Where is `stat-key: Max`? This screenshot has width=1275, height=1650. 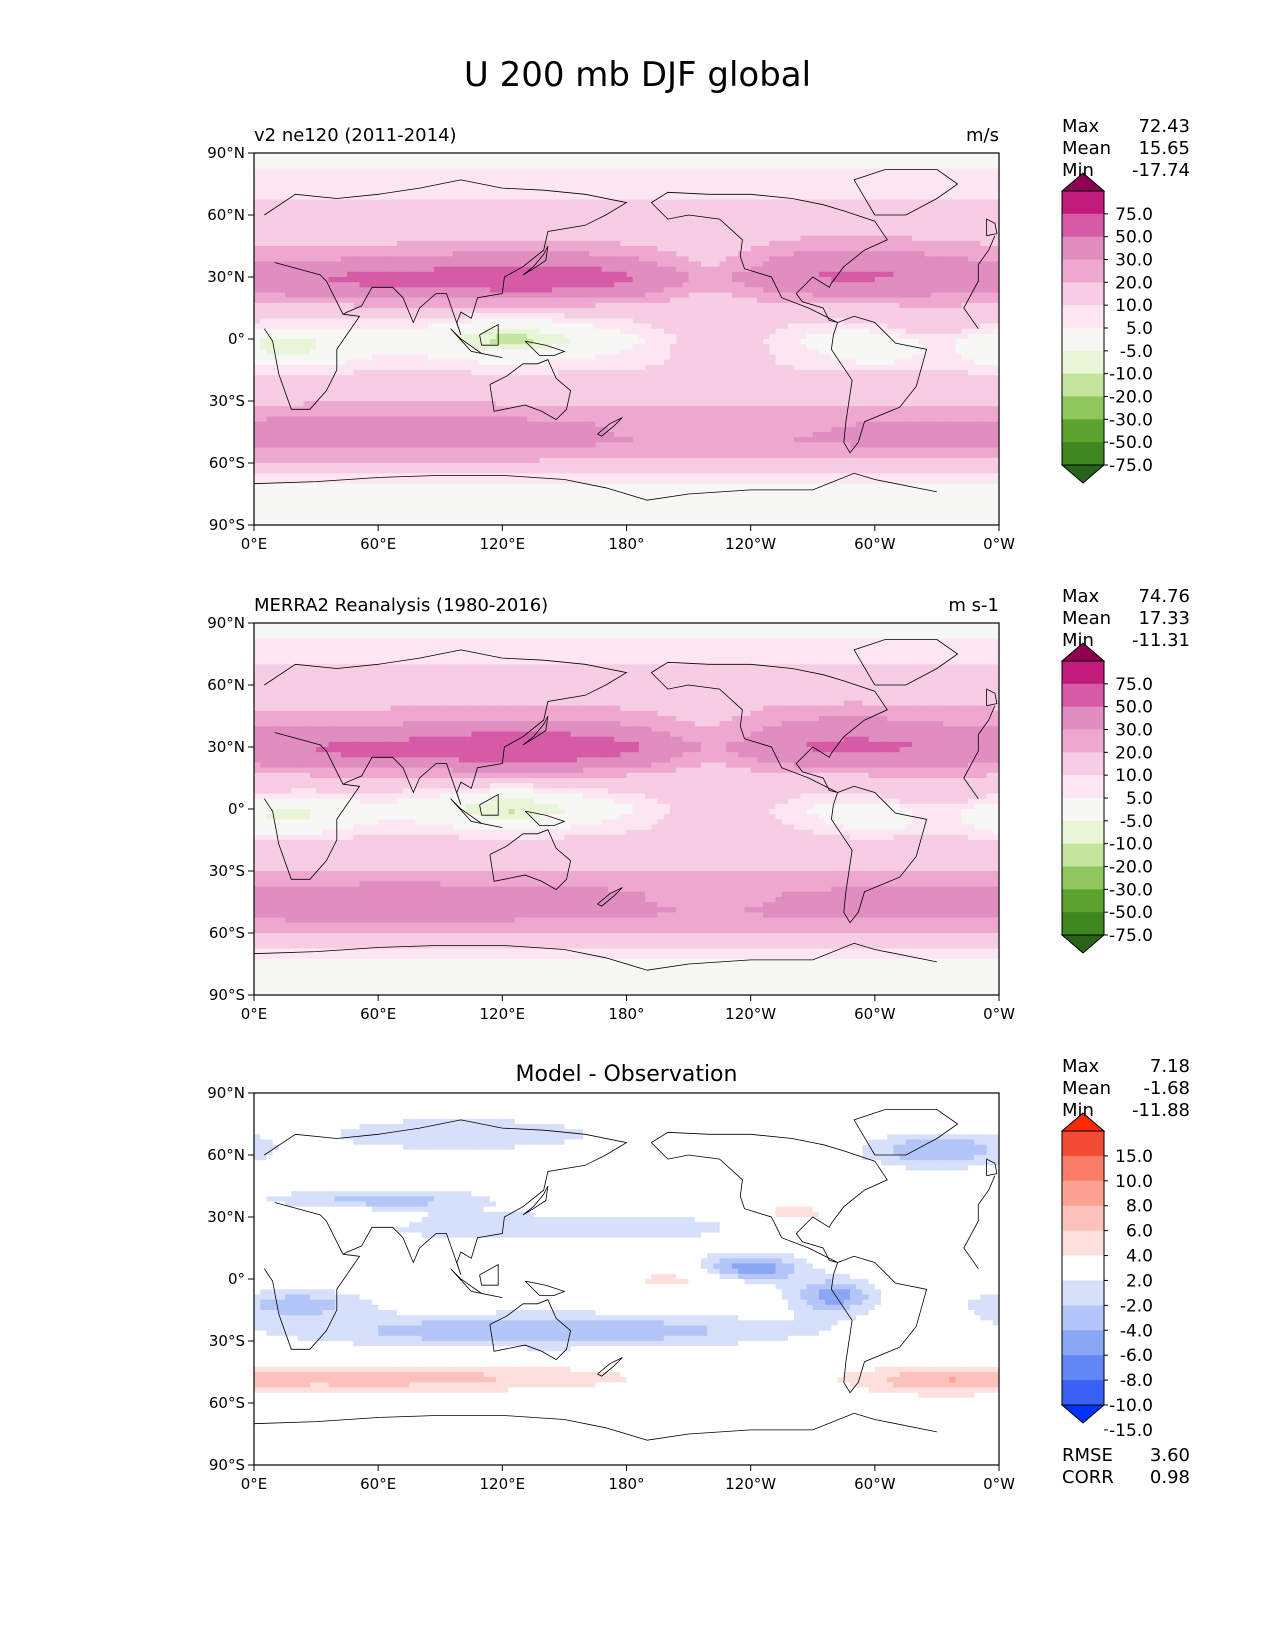
stat-key: Max is located at coordinates (1080, 126).